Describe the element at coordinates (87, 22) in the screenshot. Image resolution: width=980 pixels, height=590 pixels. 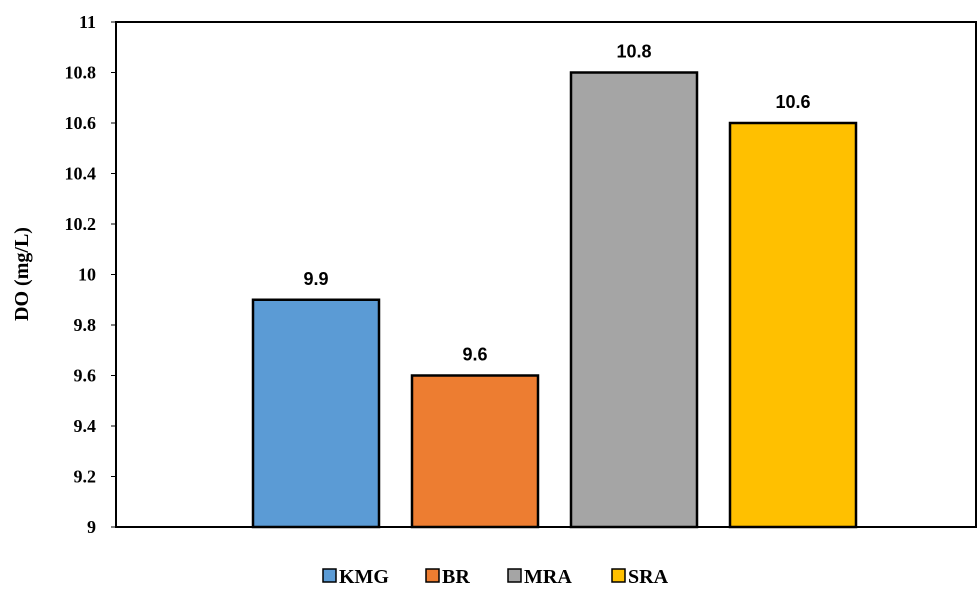
I see `y-tick-label: 11` at that location.